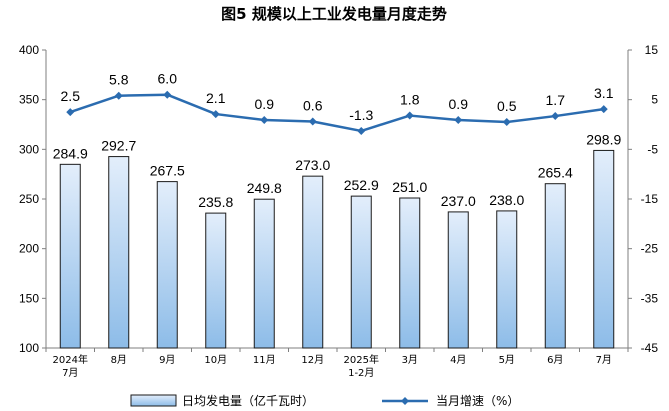  Describe the element at coordinates (506, 200) in the screenshot. I see `bar-value-label: 238.0` at that location.